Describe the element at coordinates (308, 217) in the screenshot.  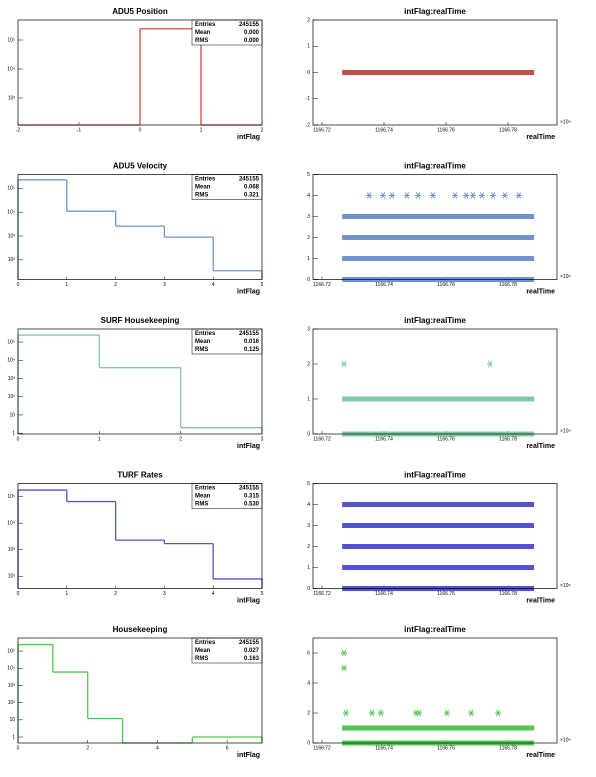
I see `y-tick-label: 3` at that location.